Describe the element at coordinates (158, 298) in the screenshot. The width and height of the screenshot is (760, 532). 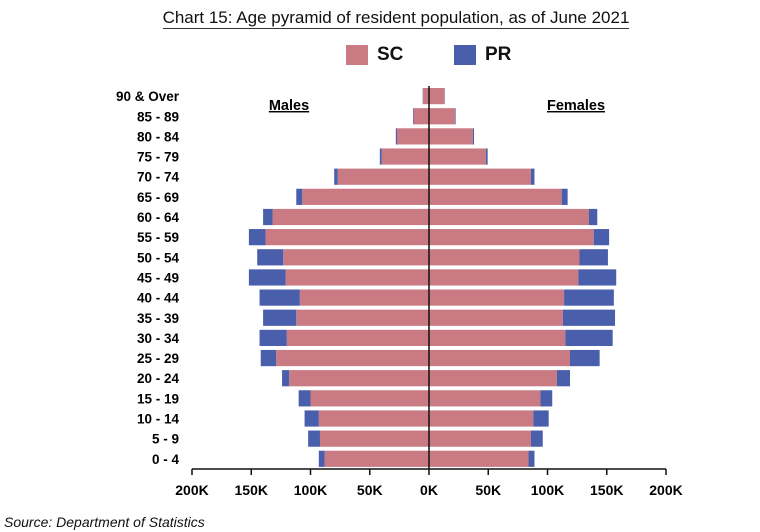
I see `category-label-40-44: 40 - 44` at that location.